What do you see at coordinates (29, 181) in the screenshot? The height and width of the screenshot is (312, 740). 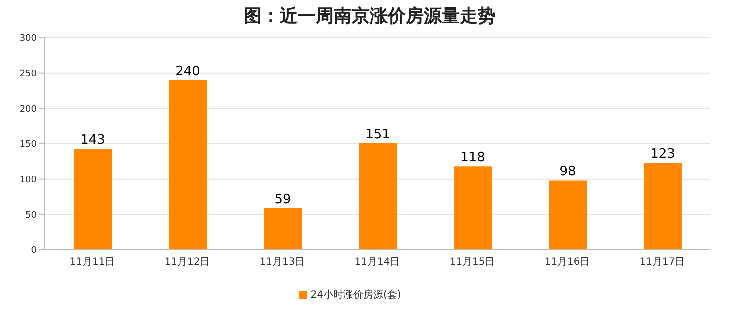 I see `y-tick-label: 100` at bounding box center [29, 181].